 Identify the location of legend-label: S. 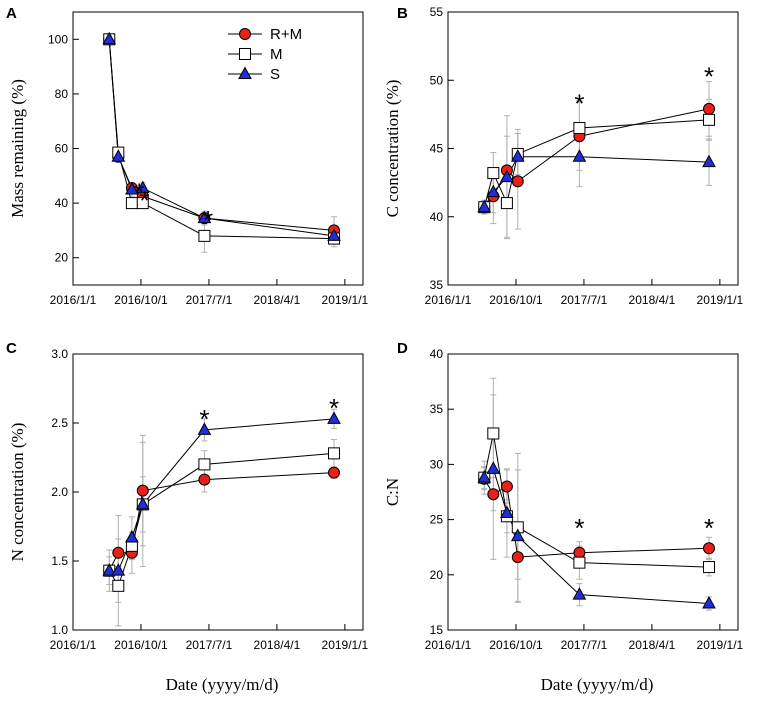
(275, 74).